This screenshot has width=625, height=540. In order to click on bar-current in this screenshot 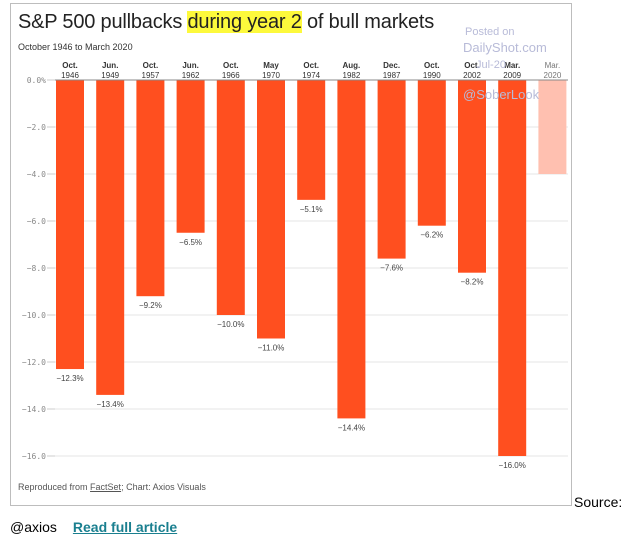, I will do `click(552, 127)`.